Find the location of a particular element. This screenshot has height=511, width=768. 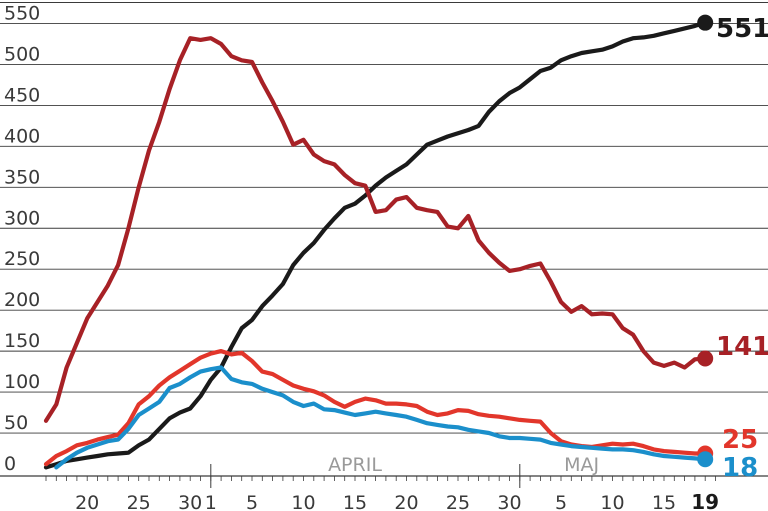

x-tick-label-2020-04-05: 5 is located at coordinates (252, 501).